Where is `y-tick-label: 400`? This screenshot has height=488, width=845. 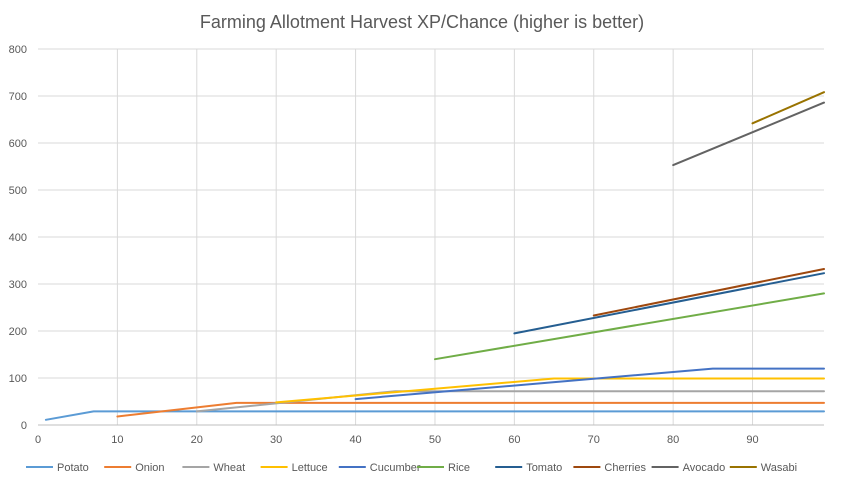 y-tick-label: 400 is located at coordinates (18, 238).